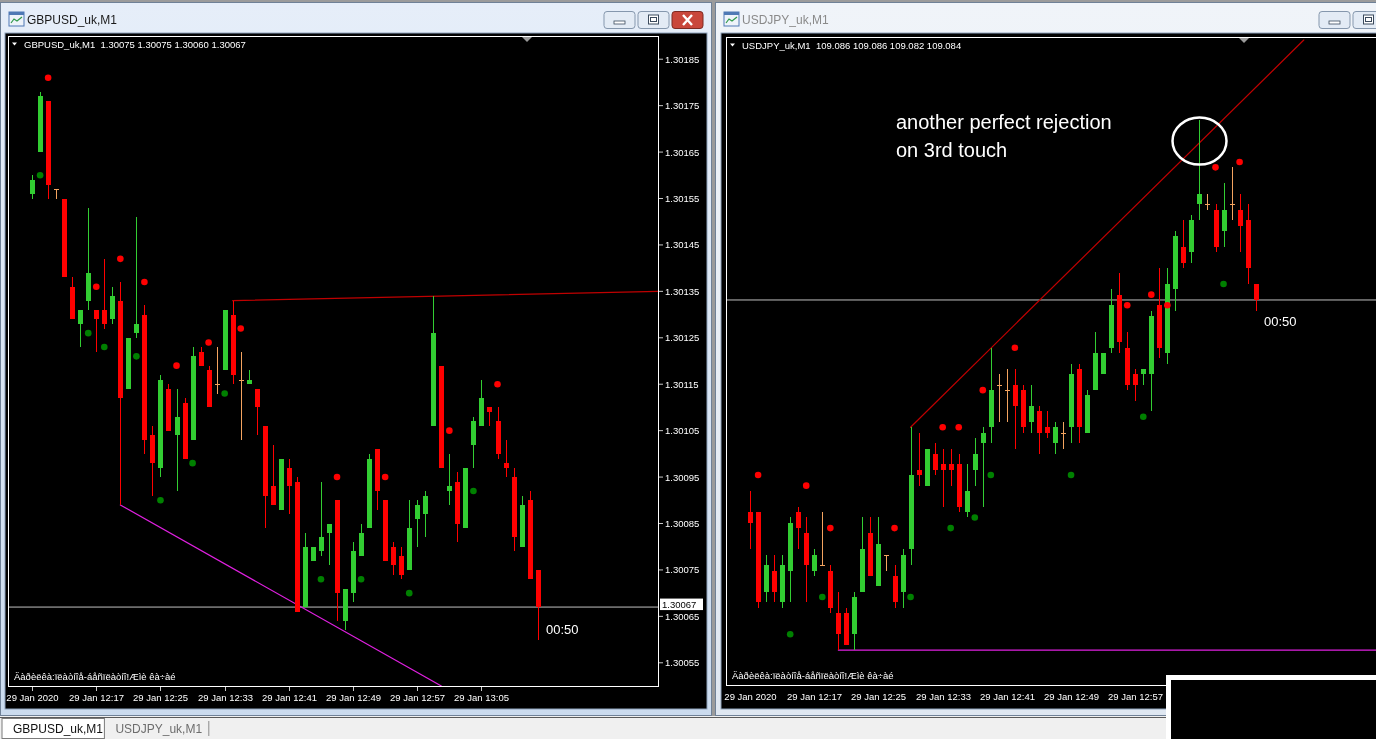 The height and width of the screenshot is (739, 1376). I want to click on chart-subtitle: USDJPY_uk,M1 109.086 109.086 109.082 109.084, so click(852, 45).